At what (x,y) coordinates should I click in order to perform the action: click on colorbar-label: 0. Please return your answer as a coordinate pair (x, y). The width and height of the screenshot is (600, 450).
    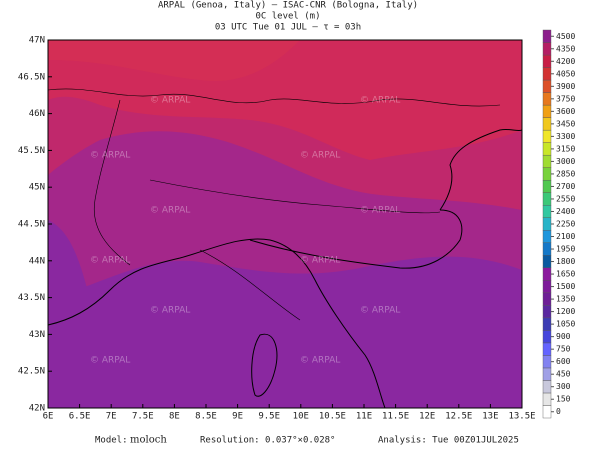
    Looking at the image, I should click on (558, 411).